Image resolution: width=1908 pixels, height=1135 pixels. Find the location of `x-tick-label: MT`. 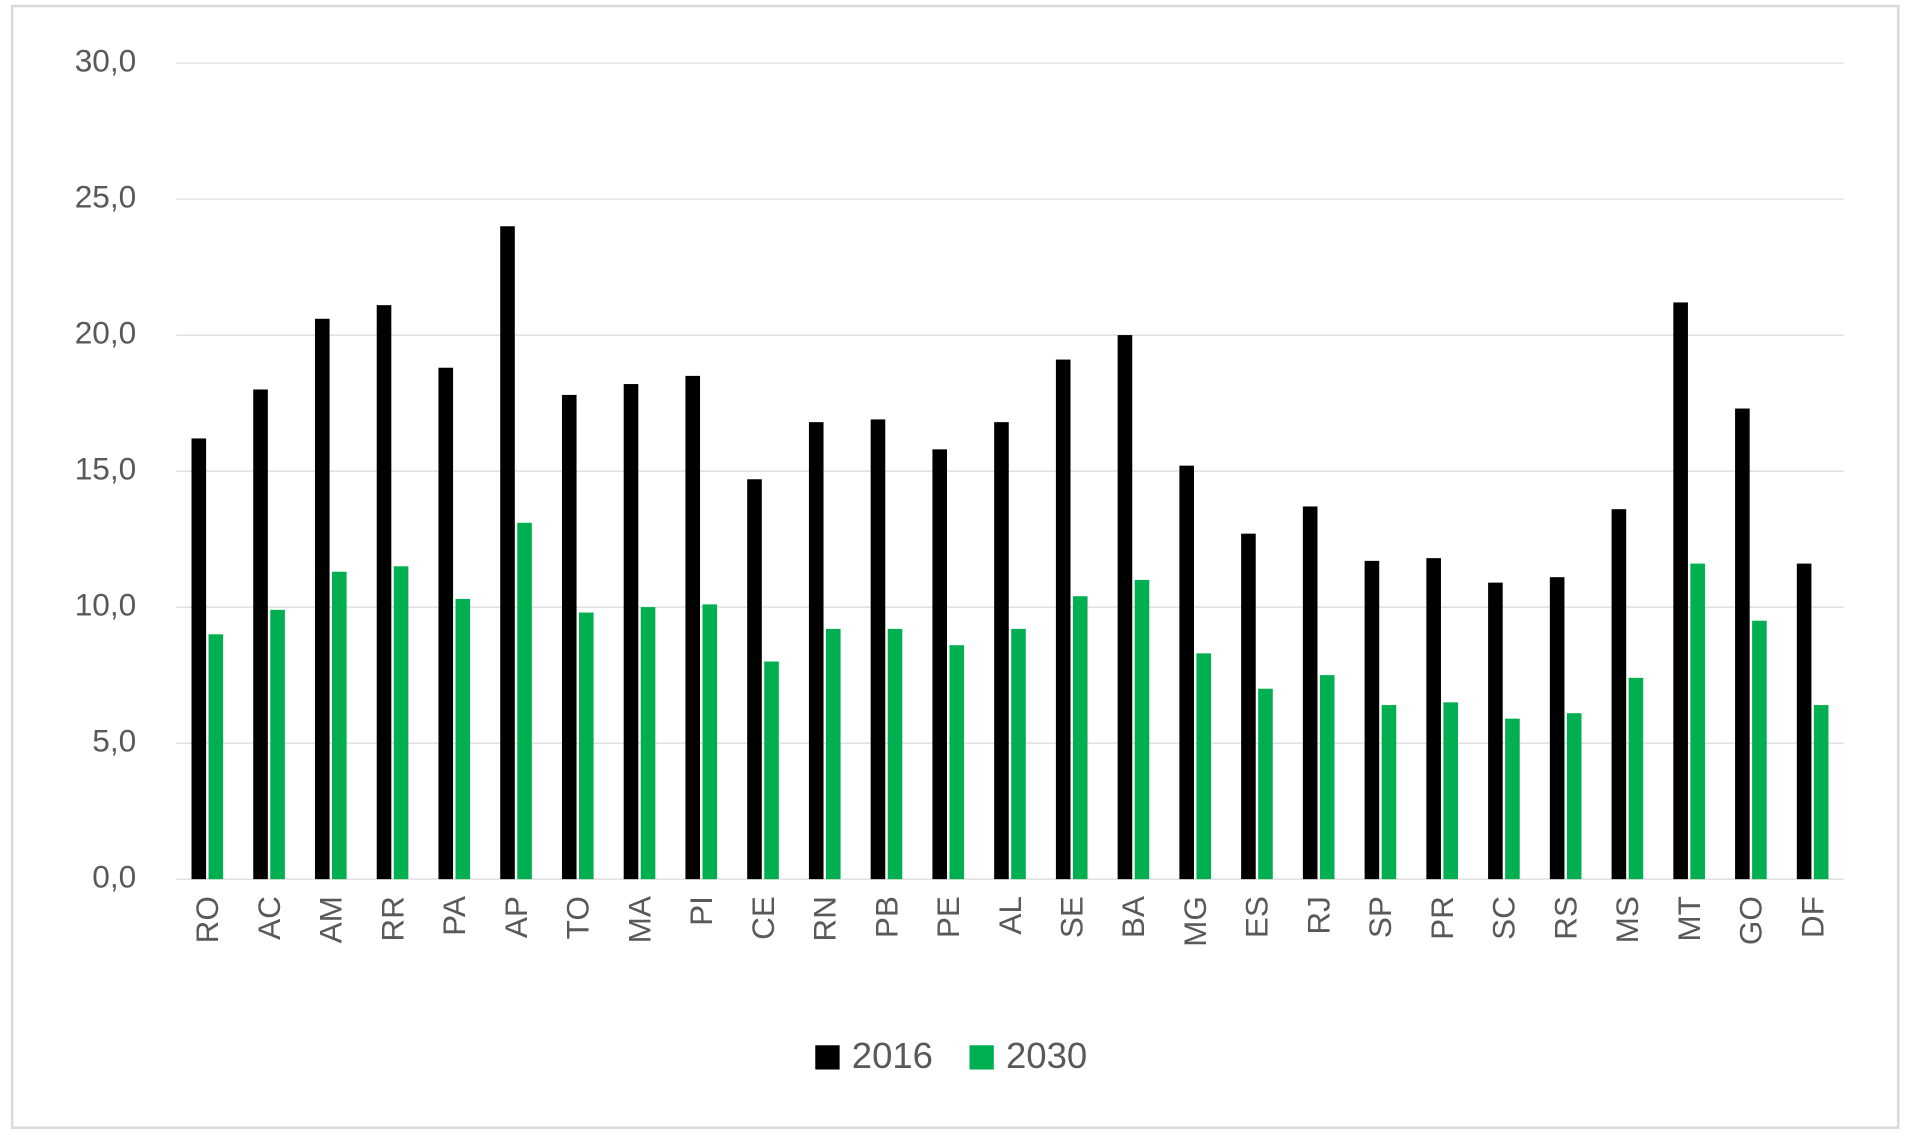

x-tick-label: MT is located at coordinates (1689, 919).